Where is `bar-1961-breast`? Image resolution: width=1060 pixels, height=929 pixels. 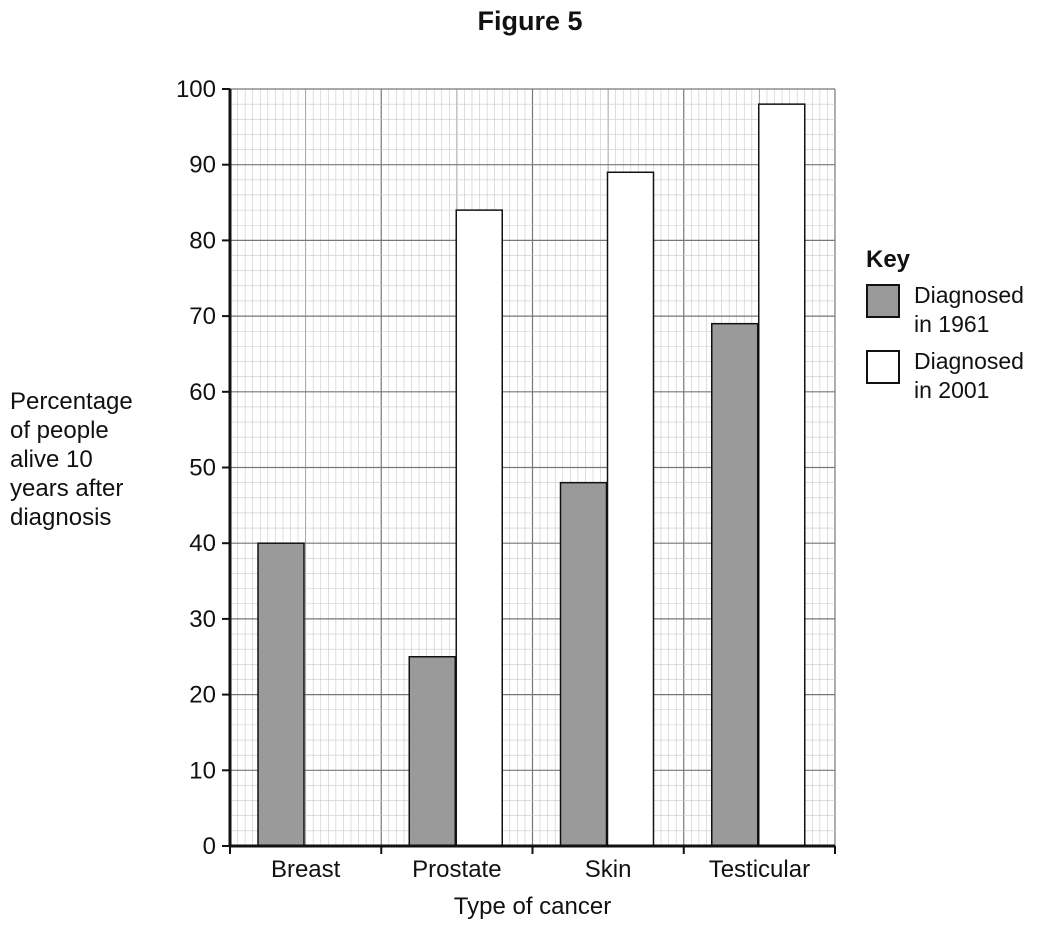 bar-1961-breast is located at coordinates (281, 694).